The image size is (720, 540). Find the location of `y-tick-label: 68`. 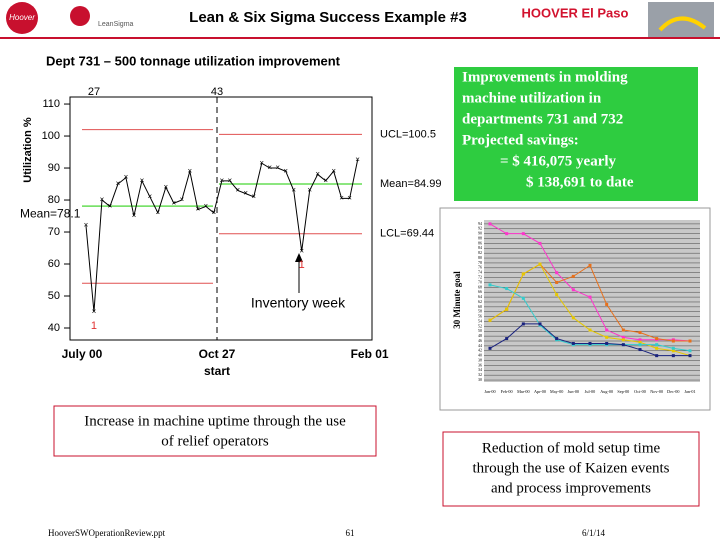

y-tick-label: 68 is located at coordinates (480, 286).